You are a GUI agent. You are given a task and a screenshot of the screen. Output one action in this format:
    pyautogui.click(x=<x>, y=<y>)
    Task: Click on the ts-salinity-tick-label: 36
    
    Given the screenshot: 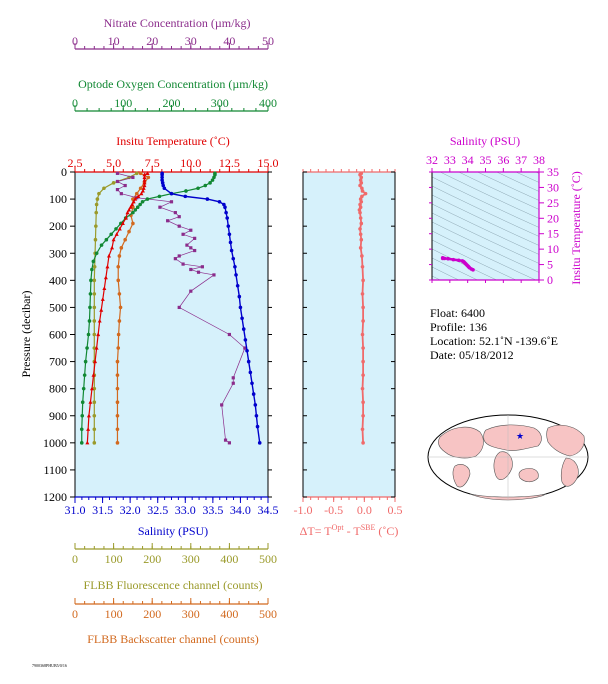 What is the action you would take?
    pyautogui.click(x=503, y=160)
    